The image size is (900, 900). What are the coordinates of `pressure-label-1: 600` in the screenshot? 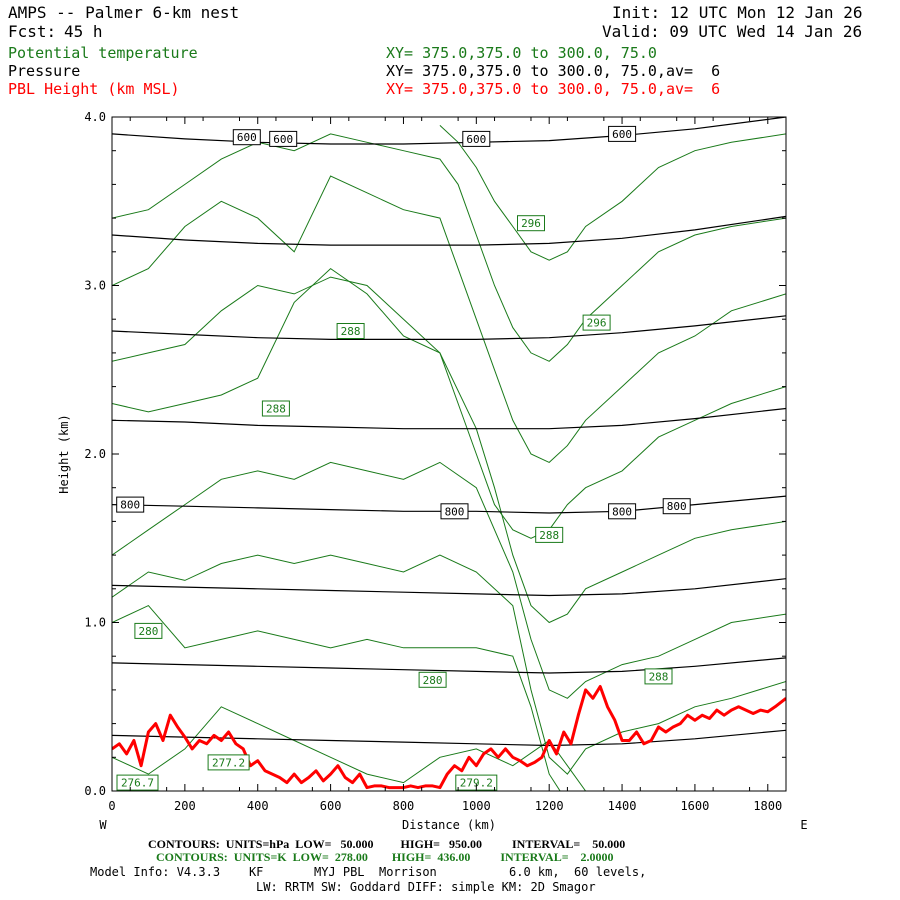 It's located at (283, 139).